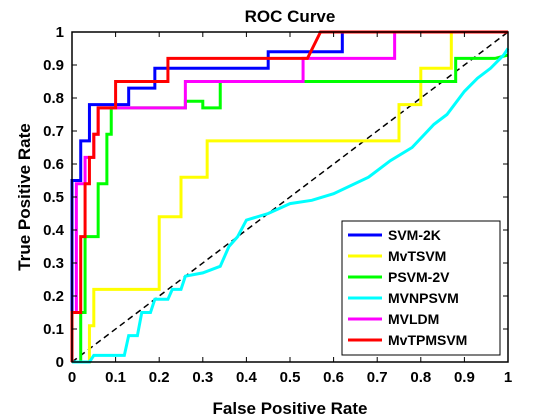 This screenshot has height=420, width=560. What do you see at coordinates (417, 256) in the screenshot?
I see `legend-label: MvTSVM` at bounding box center [417, 256].